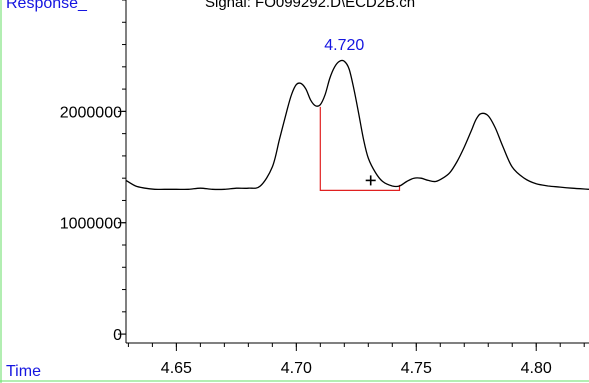  What do you see at coordinates (23, 371) in the screenshot?
I see `x-axis-title: Time` at bounding box center [23, 371].